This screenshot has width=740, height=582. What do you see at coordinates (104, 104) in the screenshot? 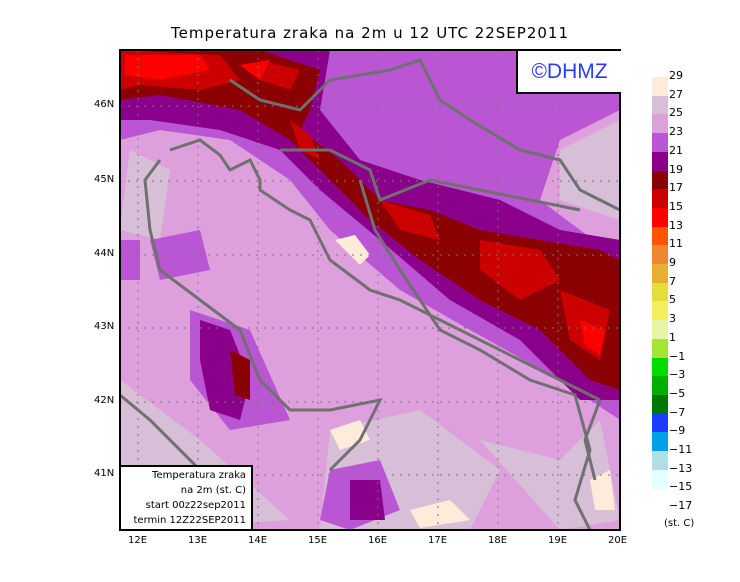
I see `lat-tick-label: 46N` at bounding box center [104, 104].